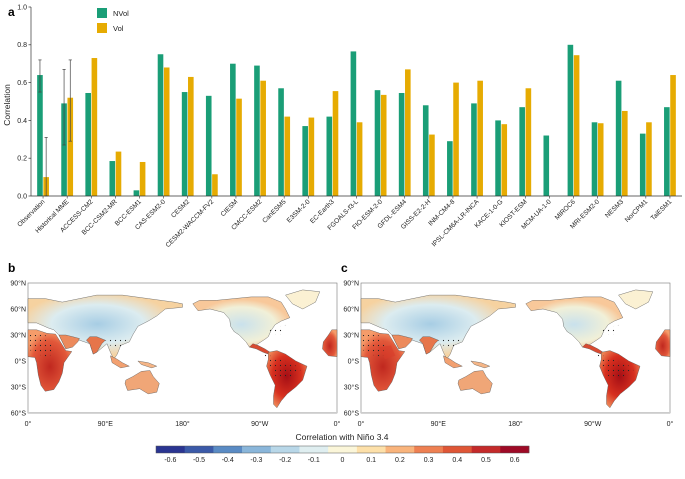 The width and height of the screenshot is (685, 479). What do you see at coordinates (343, 460) in the screenshot?
I see `colorbar-tick-label: 0` at bounding box center [343, 460].